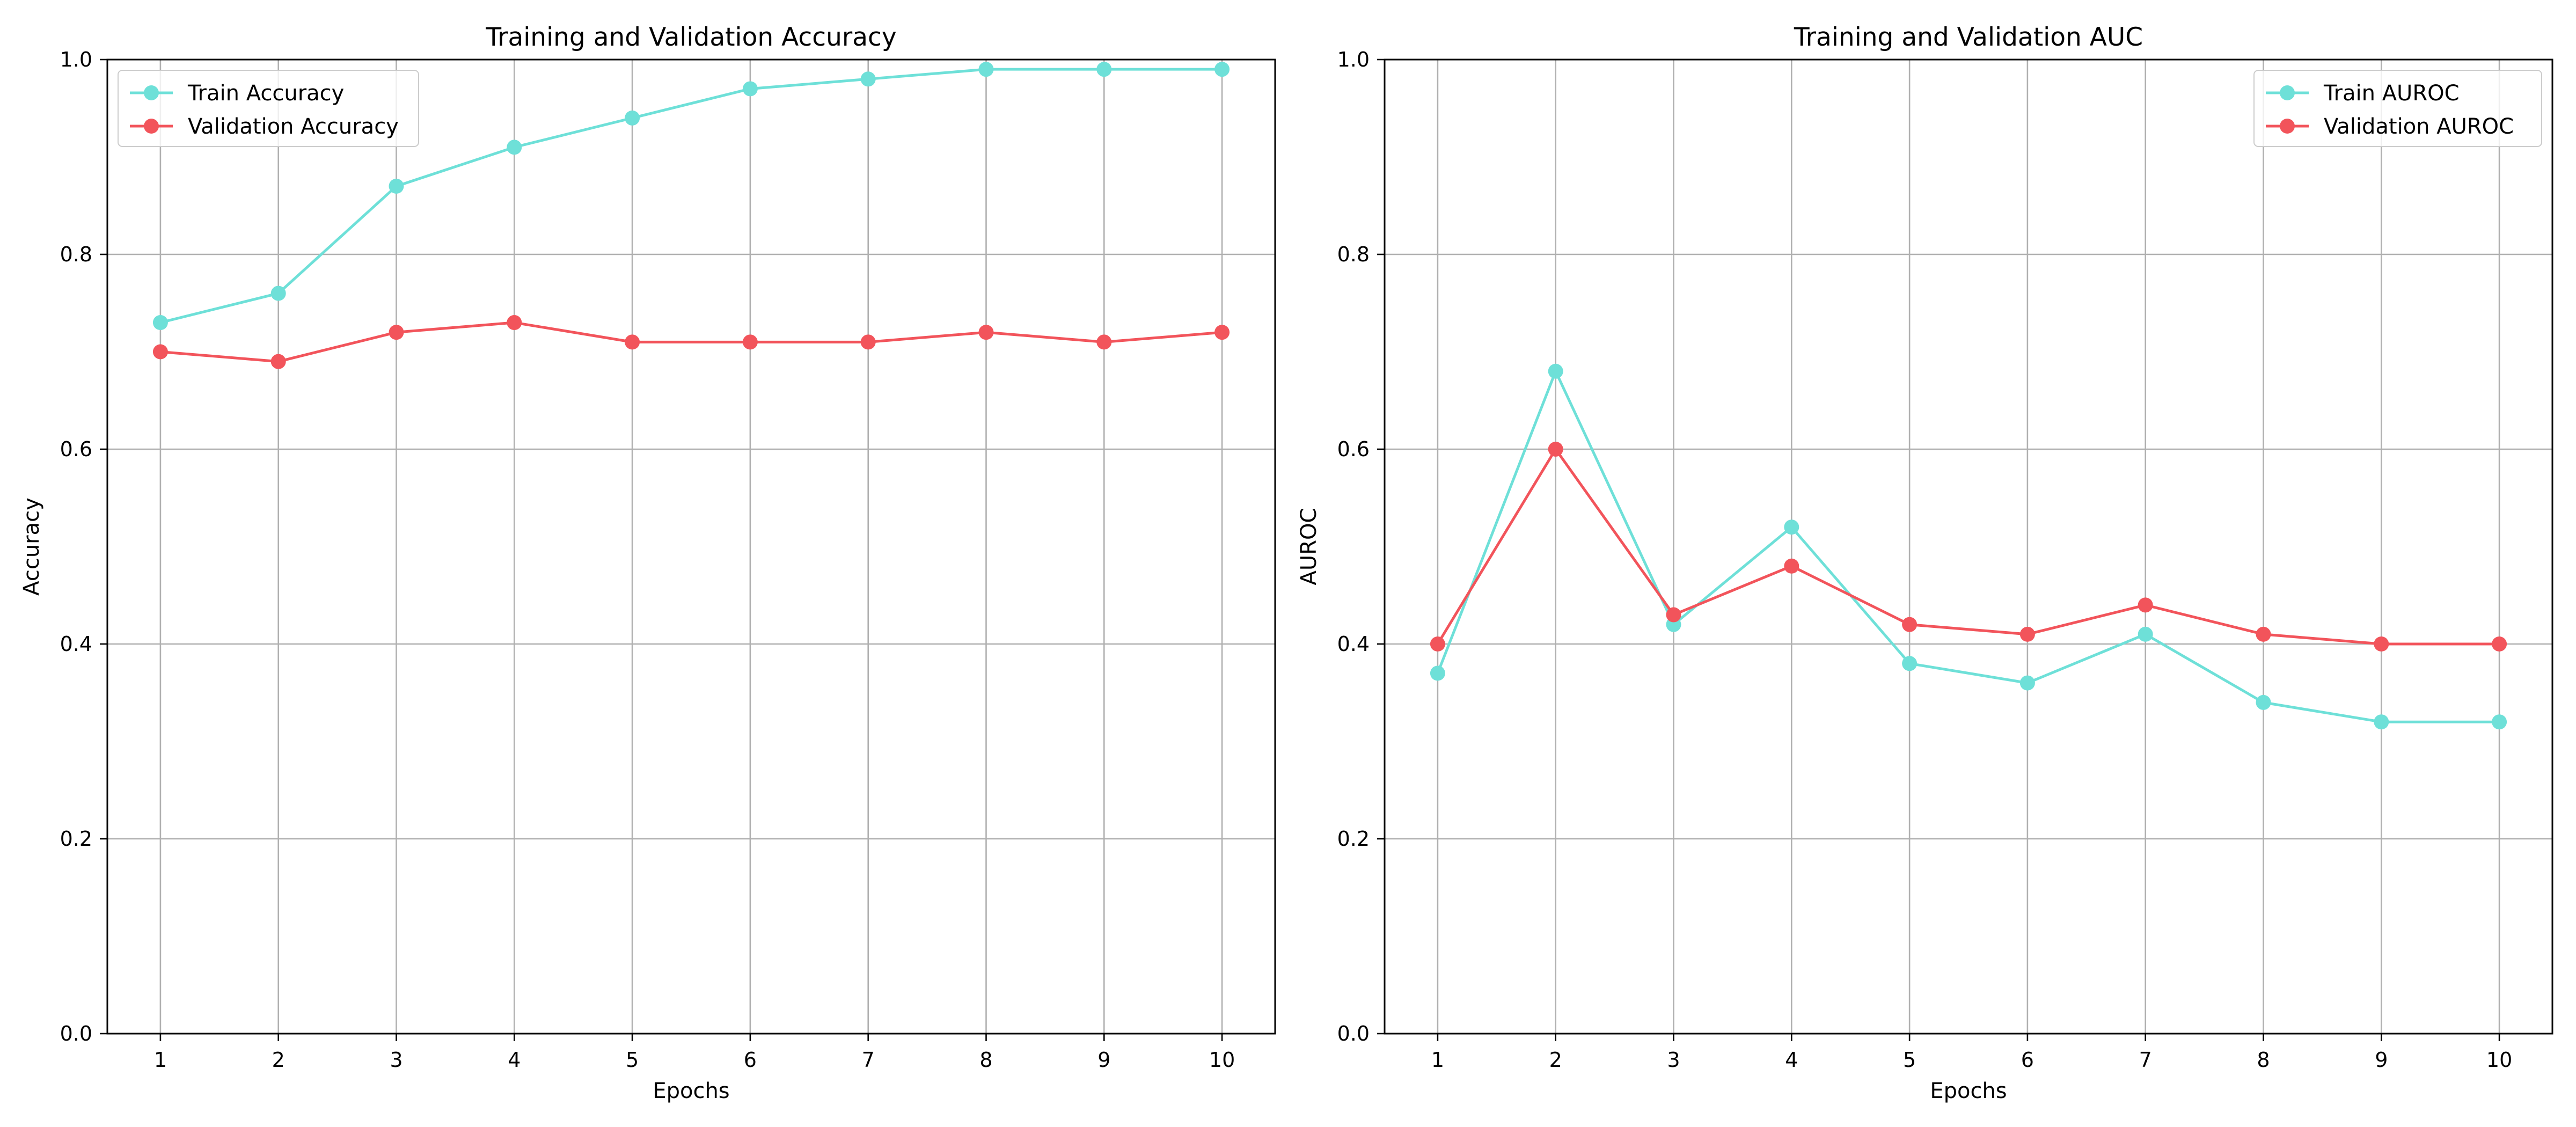 Image resolution: width=2576 pixels, height=1127 pixels. What do you see at coordinates (1353, 839) in the screenshot?
I see `auc-y-tick-label-0.2: 0.2` at bounding box center [1353, 839].